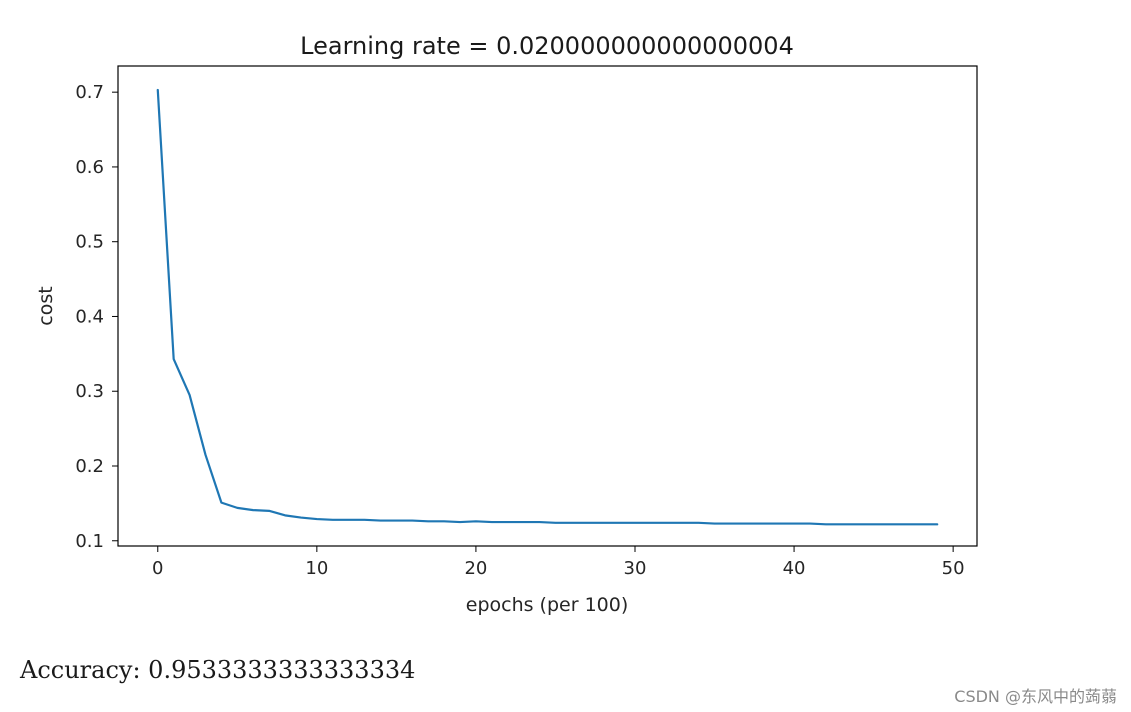  Describe the element at coordinates (89, 316) in the screenshot. I see `y-tick-label: 0.4` at that location.